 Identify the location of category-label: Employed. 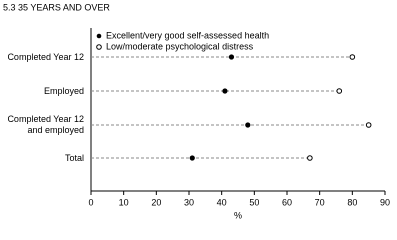
(63, 90).